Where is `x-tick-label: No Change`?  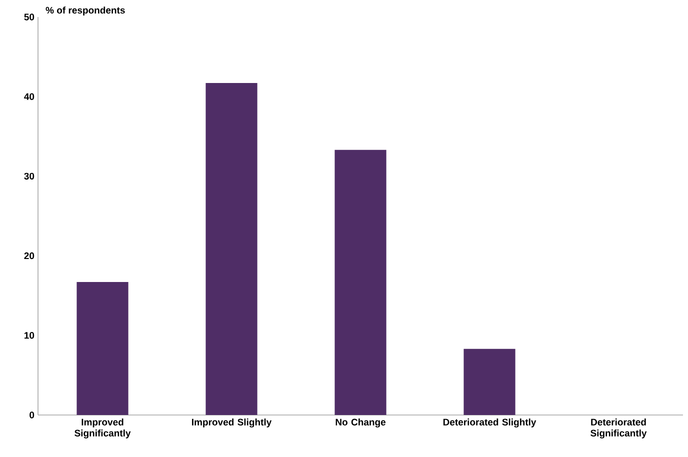 x-tick-label: No Change is located at coordinates (361, 423).